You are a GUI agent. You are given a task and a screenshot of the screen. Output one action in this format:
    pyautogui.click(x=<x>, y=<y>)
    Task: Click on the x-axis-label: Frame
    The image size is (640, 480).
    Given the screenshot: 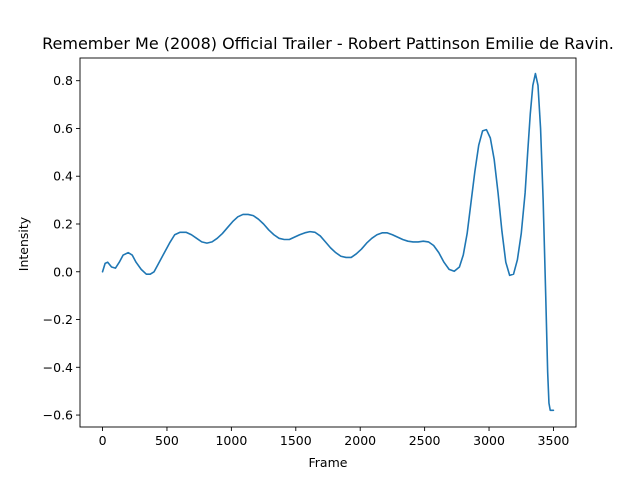 What is the action you would take?
    pyautogui.click(x=328, y=462)
    